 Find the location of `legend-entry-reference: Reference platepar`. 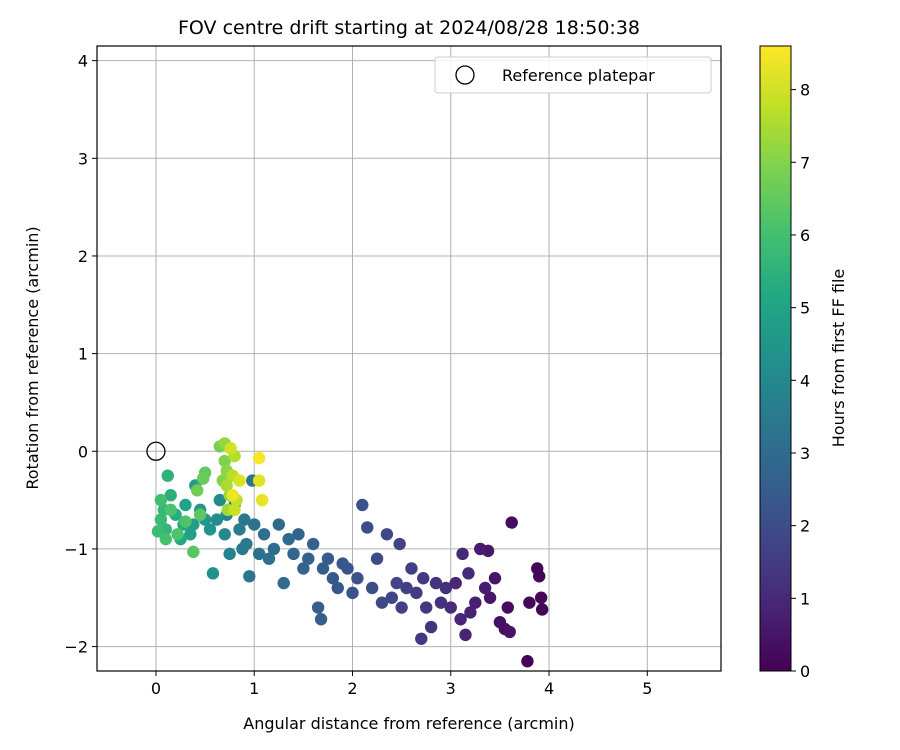

legend-entry-reference: Reference platepar is located at coordinates (578, 75).